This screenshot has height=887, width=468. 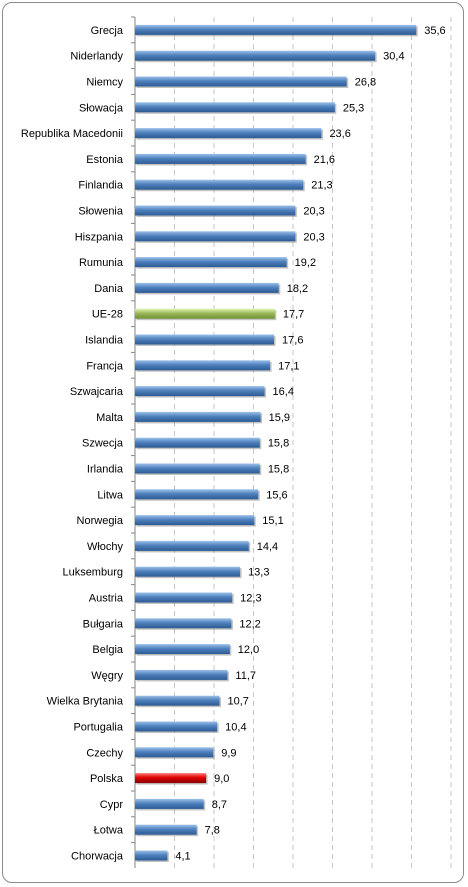 I want to click on category-label: Węgry, so click(x=107, y=676).